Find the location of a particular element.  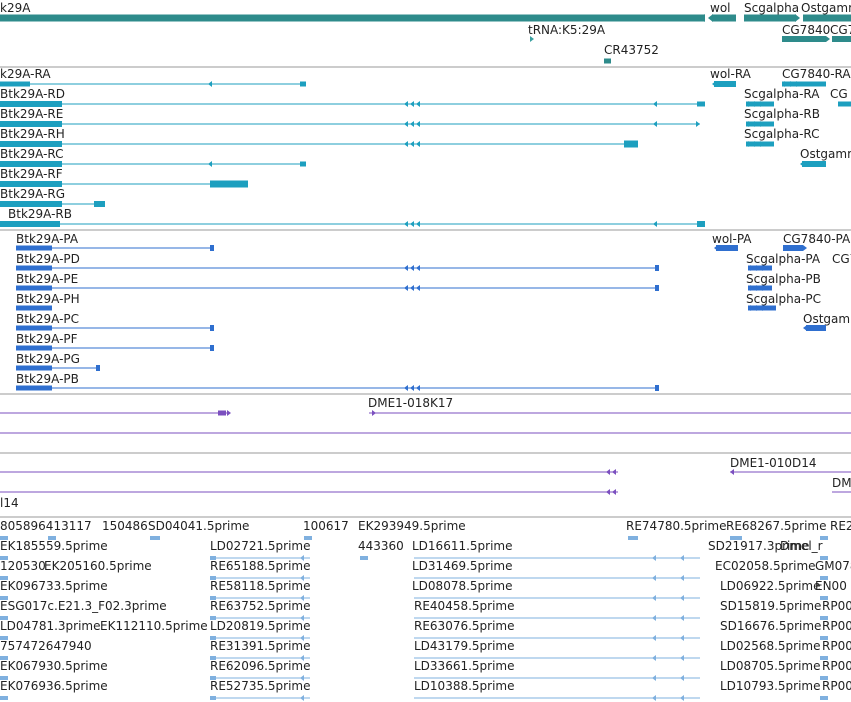

feature-label: CG is located at coordinates (839, 94).